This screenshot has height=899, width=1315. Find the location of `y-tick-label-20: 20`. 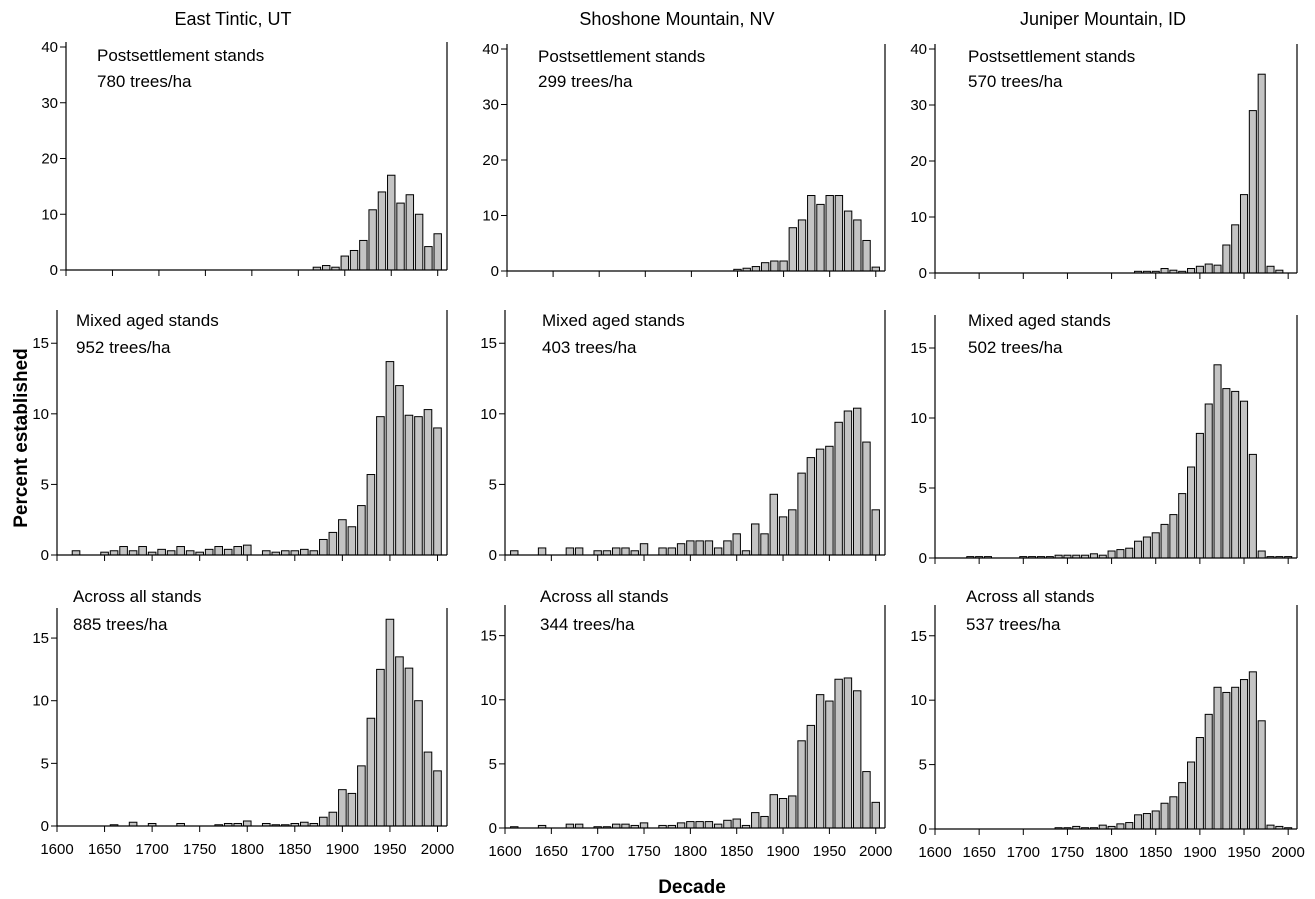

y-tick-label-20: 20 is located at coordinates (49, 159).